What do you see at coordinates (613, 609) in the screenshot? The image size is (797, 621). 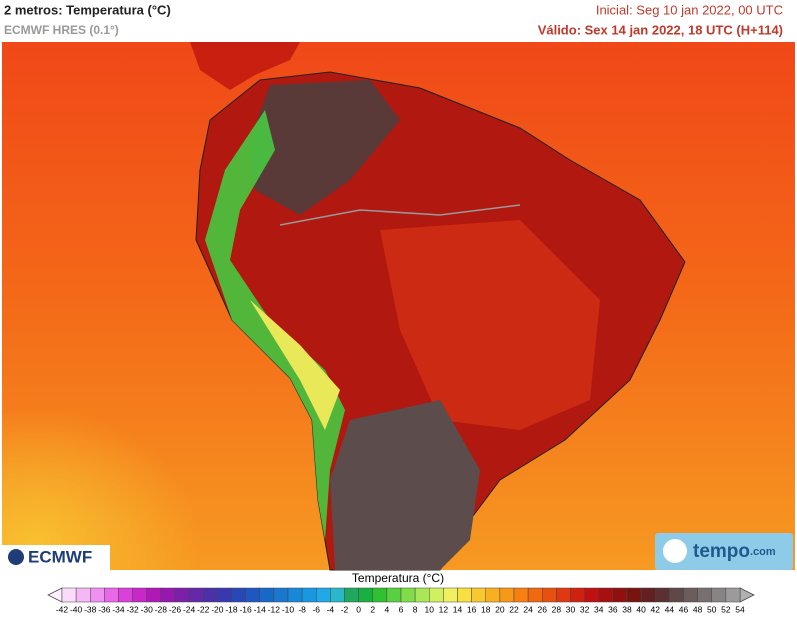 I see `colorbar-tick-label: 36` at bounding box center [613, 609].